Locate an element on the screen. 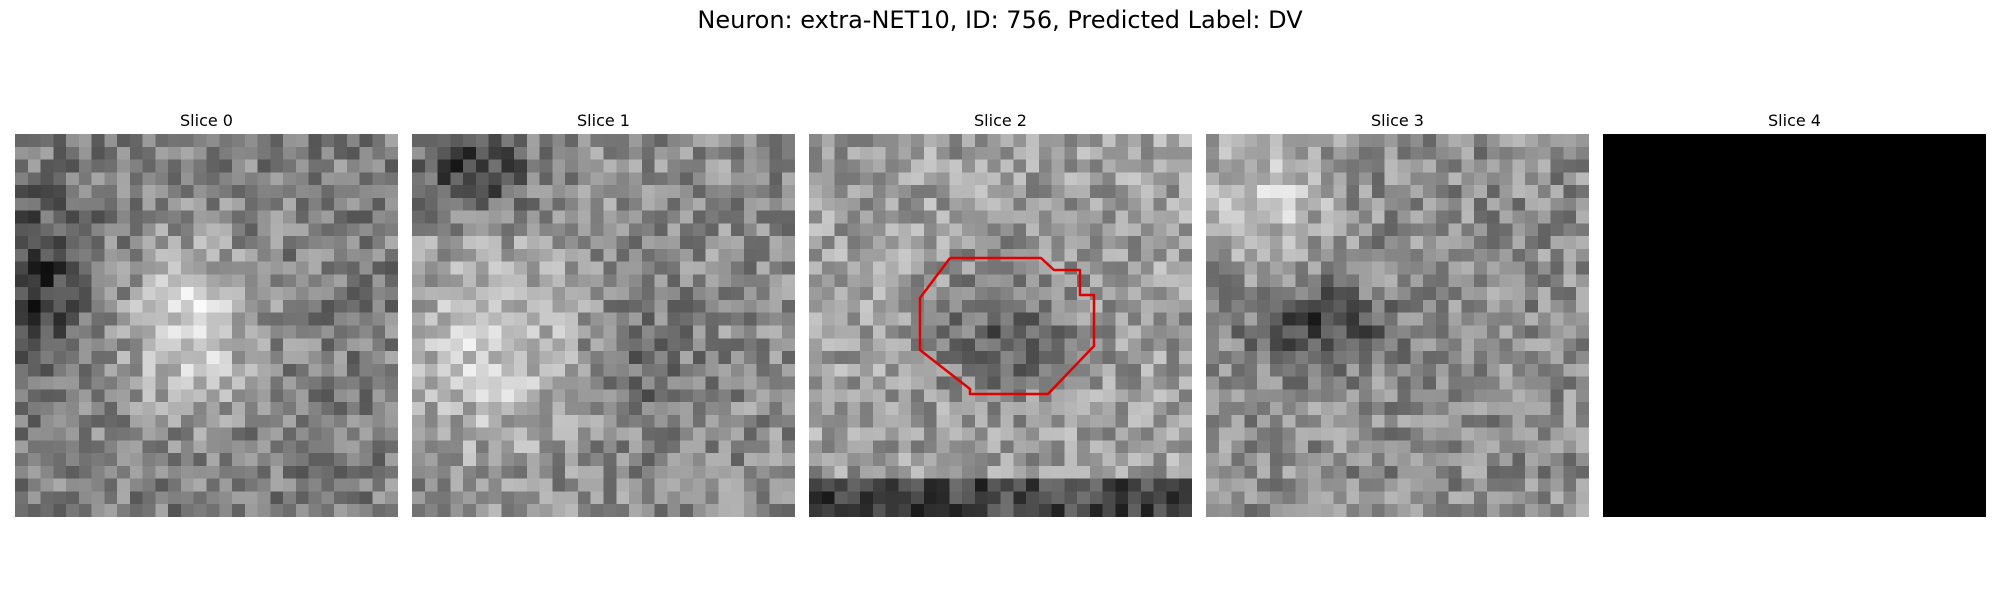  roi-contour-line is located at coordinates (1007, 326).